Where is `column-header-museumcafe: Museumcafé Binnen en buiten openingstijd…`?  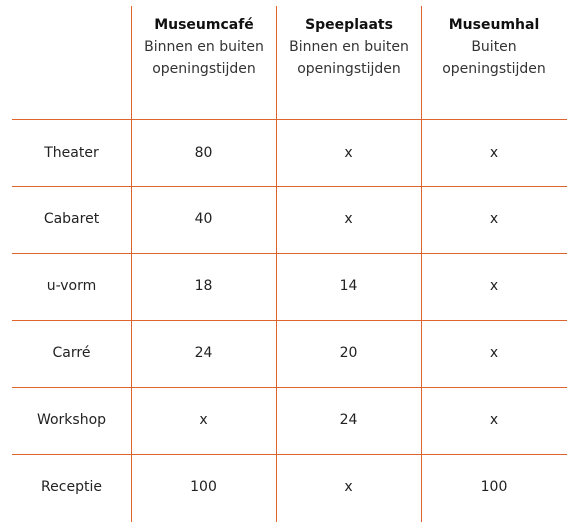
column-header-museumcafe: Museumcafé Binnen en buiten openingstijd… is located at coordinates (204, 47).